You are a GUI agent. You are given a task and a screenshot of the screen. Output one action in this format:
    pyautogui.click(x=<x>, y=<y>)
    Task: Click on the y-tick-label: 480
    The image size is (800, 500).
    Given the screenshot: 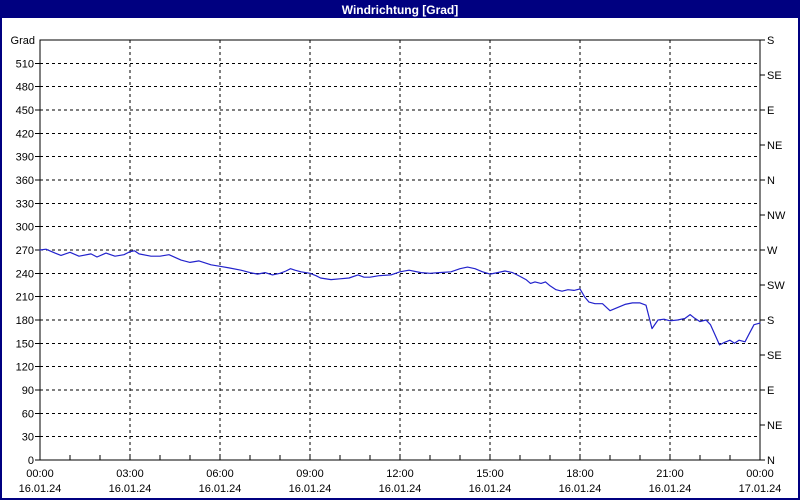 What is the action you would take?
    pyautogui.click(x=25, y=88)
    